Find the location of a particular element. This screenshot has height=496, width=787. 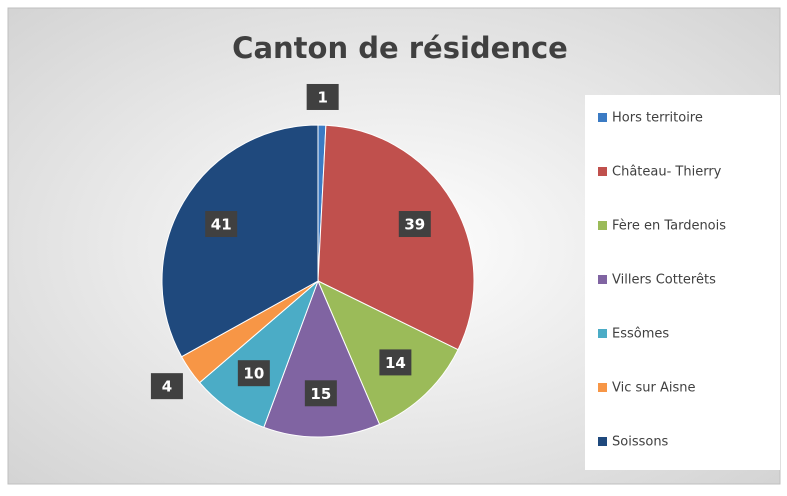

data-label: 41 is located at coordinates (221, 225).